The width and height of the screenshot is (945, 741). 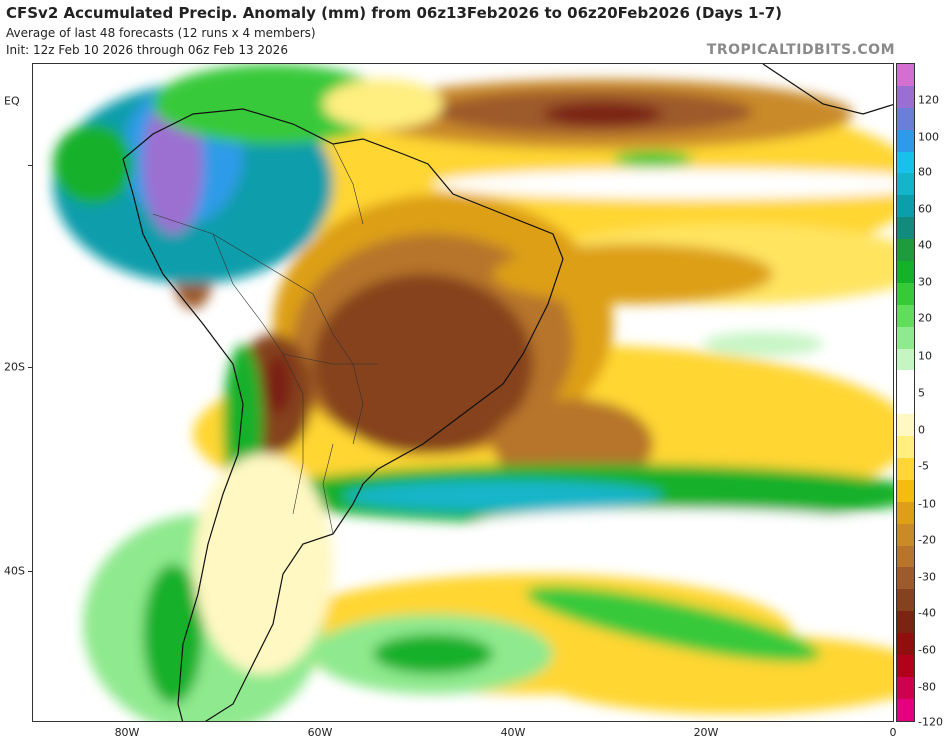 What do you see at coordinates (925, 356) in the screenshot?
I see `colorbar-label: 10` at bounding box center [925, 356].